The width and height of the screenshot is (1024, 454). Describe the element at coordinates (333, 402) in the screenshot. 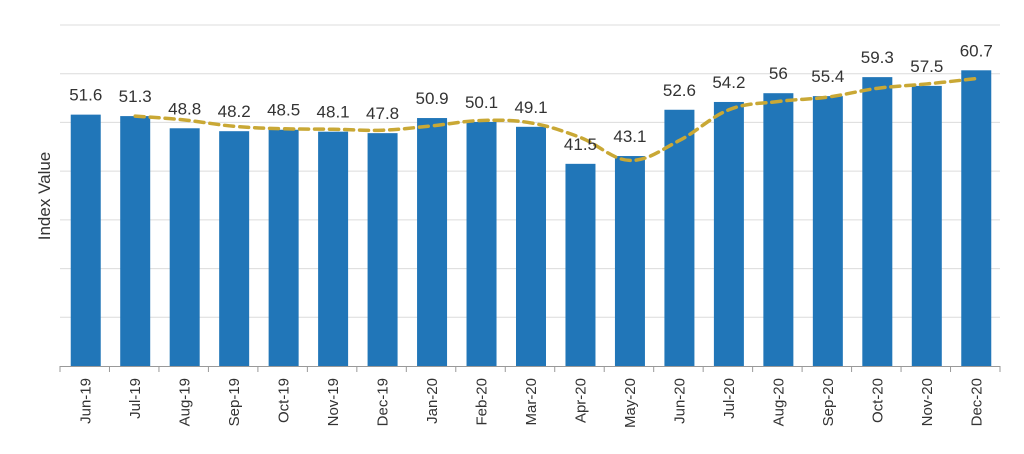

I see `x-tick-label: Nov-19` at that location.